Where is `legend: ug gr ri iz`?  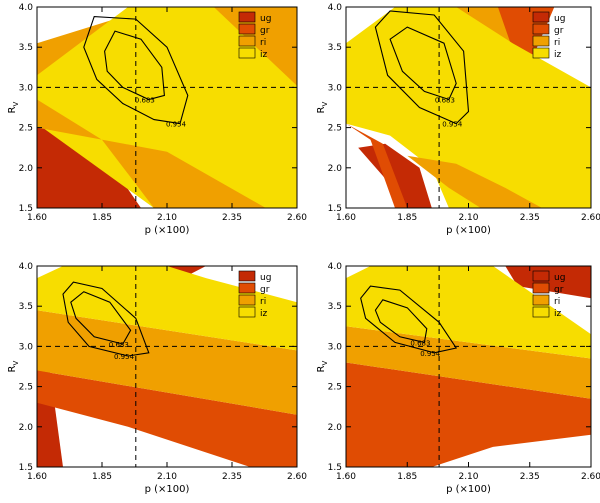
legend: ug gr ri iz is located at coordinates (254, 294).